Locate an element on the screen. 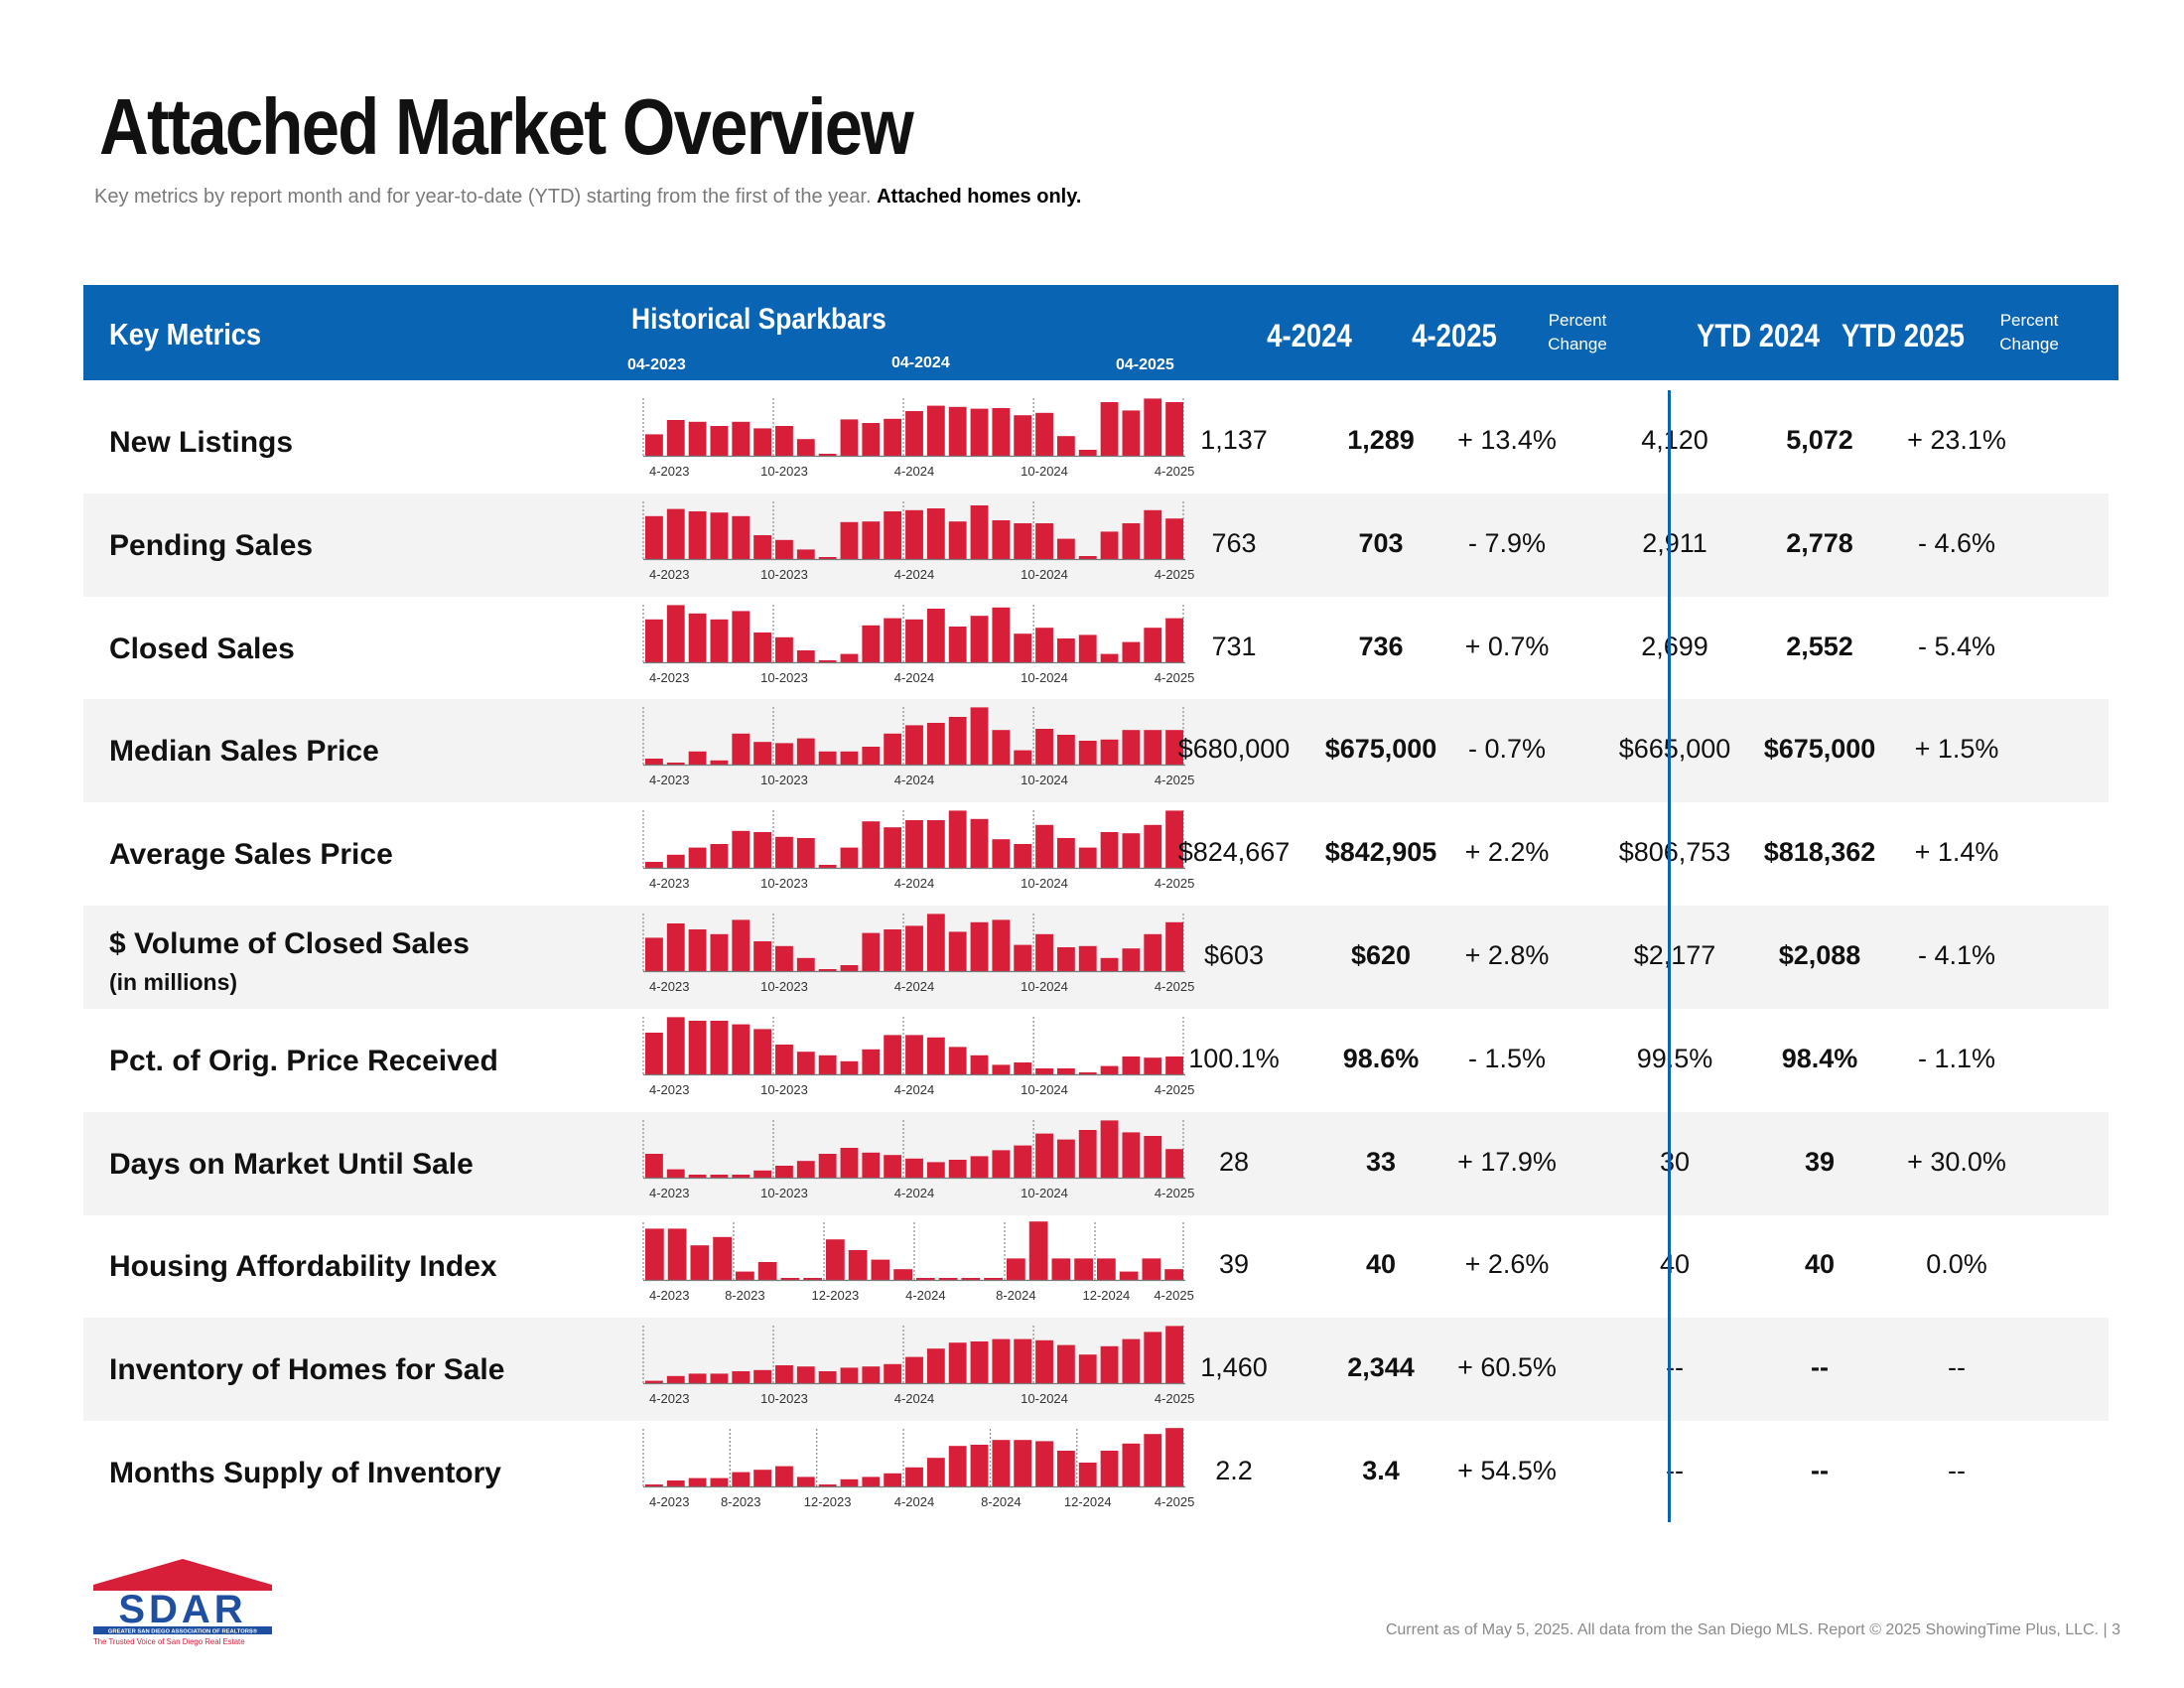  sparkbar-axis-label: 10-2023 is located at coordinates (784, 574).